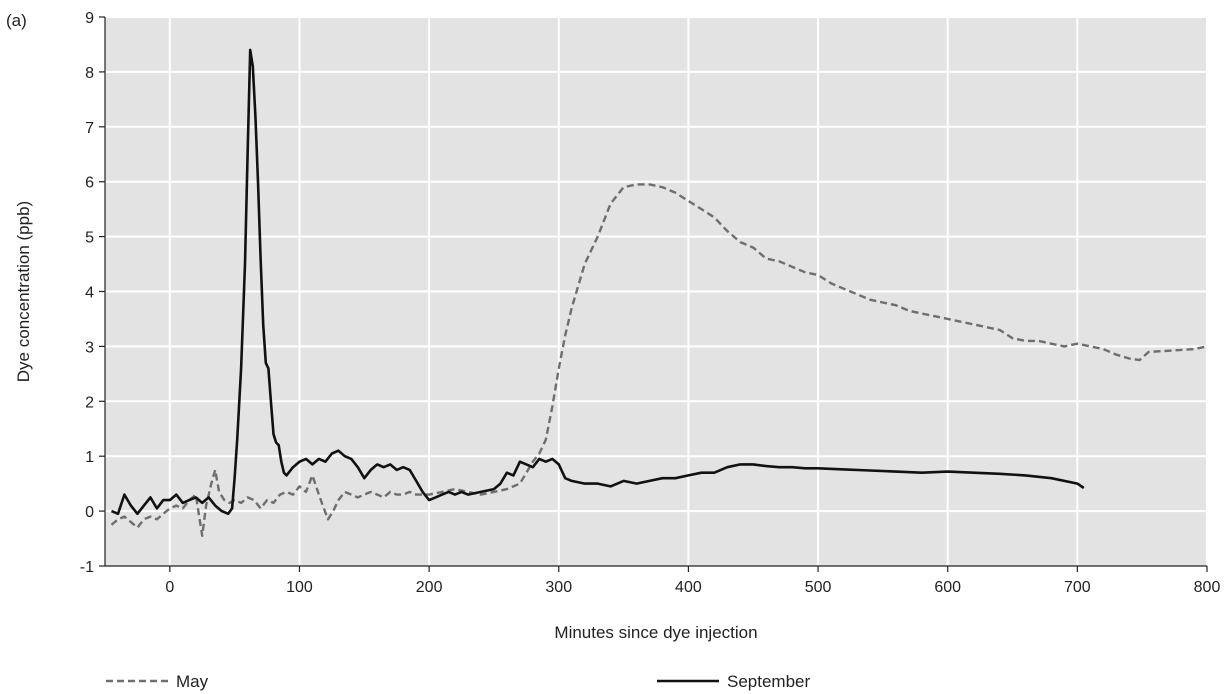  What do you see at coordinates (89, 402) in the screenshot?
I see `y-tick-label: 2` at bounding box center [89, 402].